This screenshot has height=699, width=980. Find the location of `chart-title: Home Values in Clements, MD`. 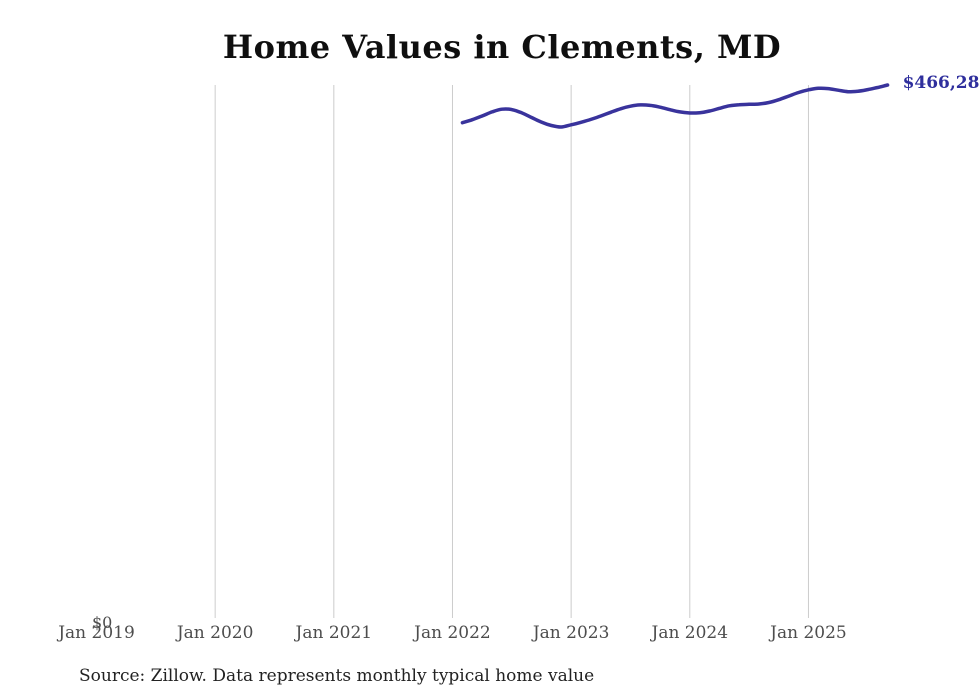

chart-title: Home Values in Clements, MD is located at coordinates (502, 47).